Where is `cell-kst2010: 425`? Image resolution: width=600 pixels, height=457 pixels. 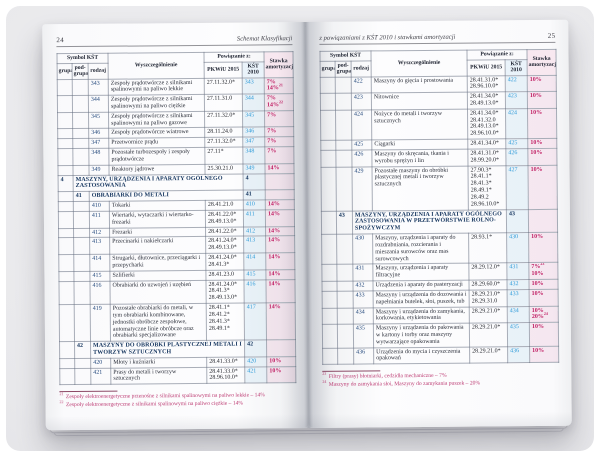
cell-kst2010: 425 is located at coordinates (516, 143).